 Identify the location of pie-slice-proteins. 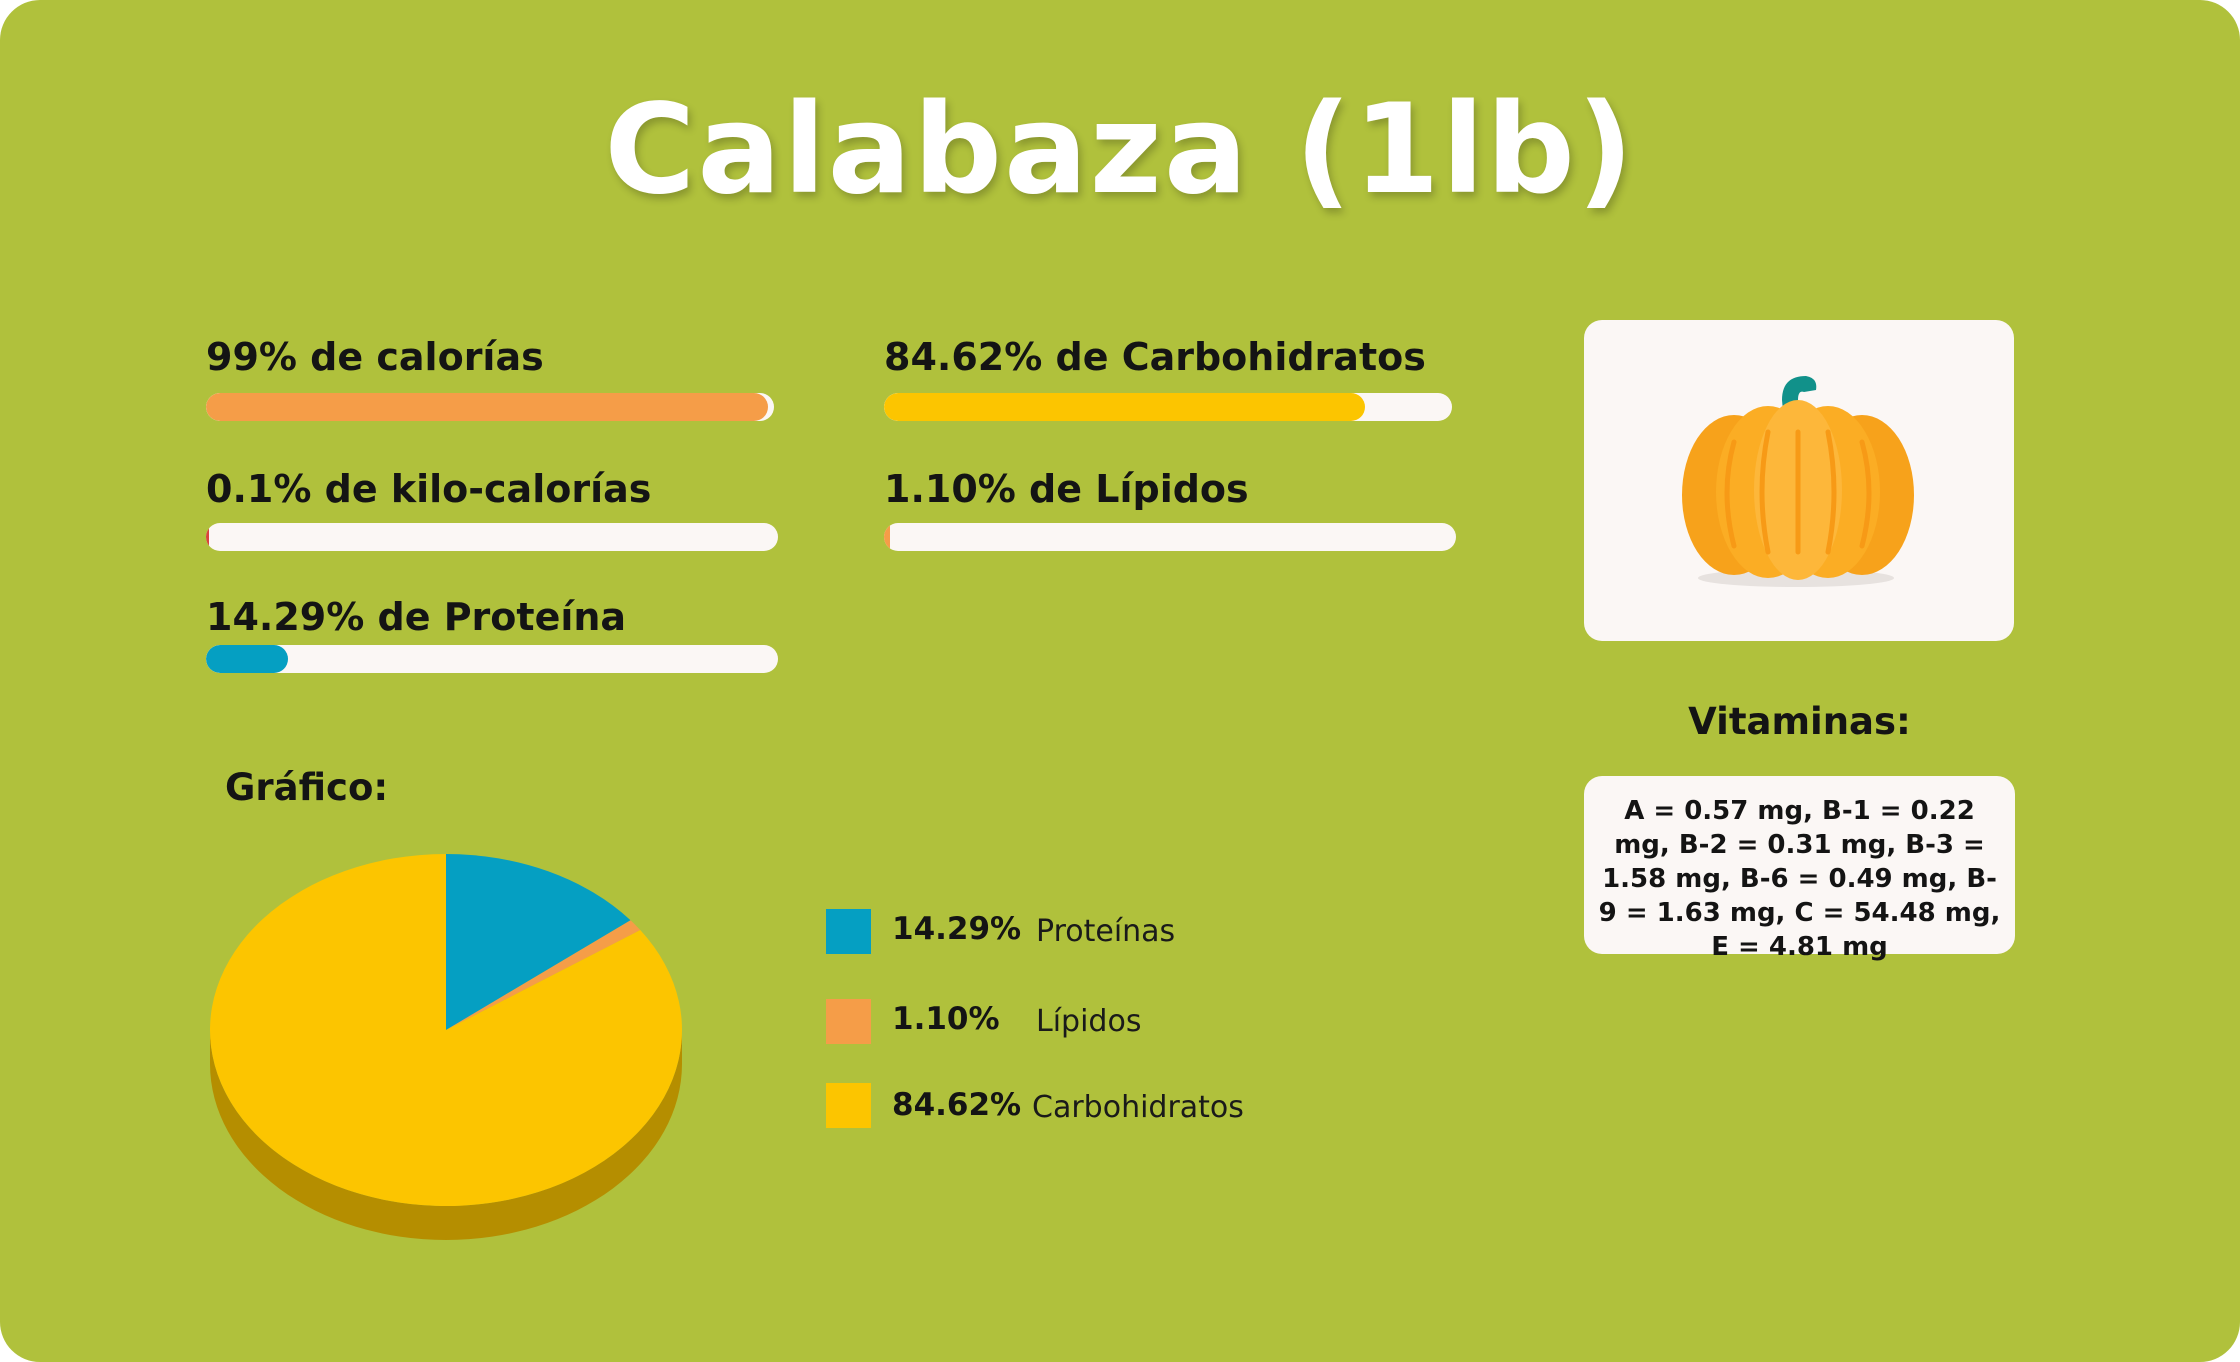
(538, 942).